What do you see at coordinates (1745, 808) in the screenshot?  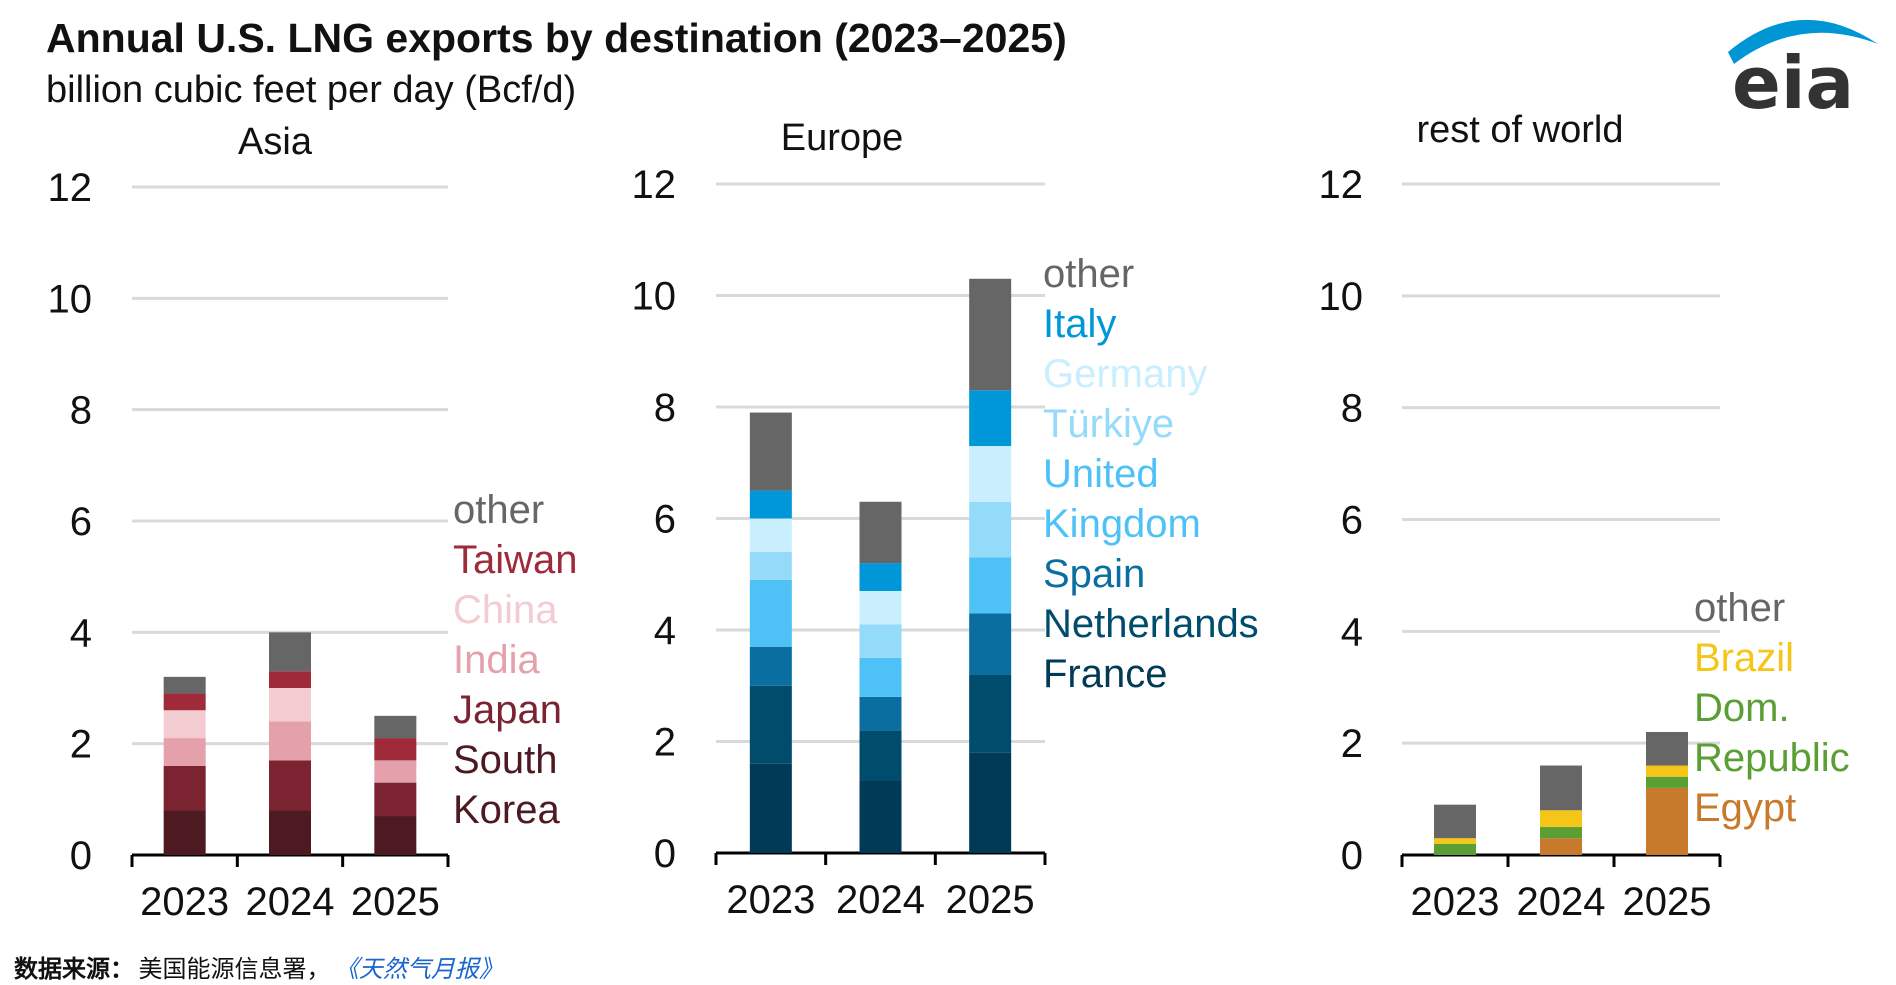 I see `legend-label: Egypt` at bounding box center [1745, 808].